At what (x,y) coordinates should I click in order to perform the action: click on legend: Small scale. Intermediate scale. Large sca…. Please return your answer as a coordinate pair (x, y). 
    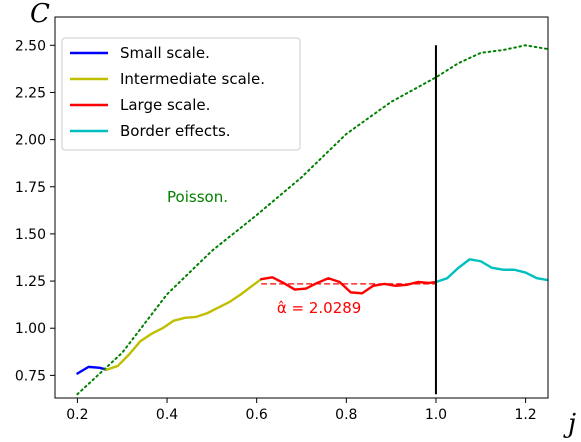
    Looking at the image, I should click on (181, 94).